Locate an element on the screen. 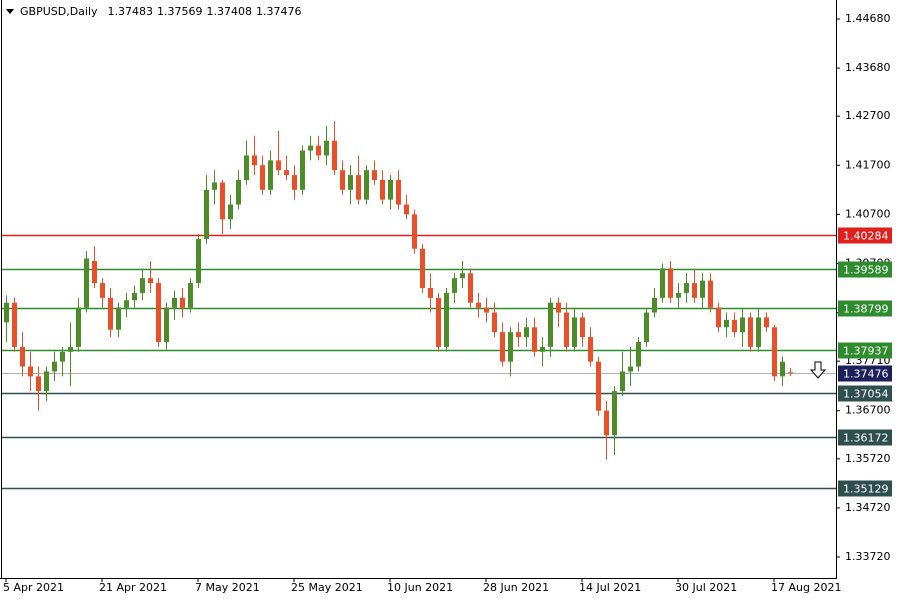  level-label: 1.38799 is located at coordinates (866, 309).